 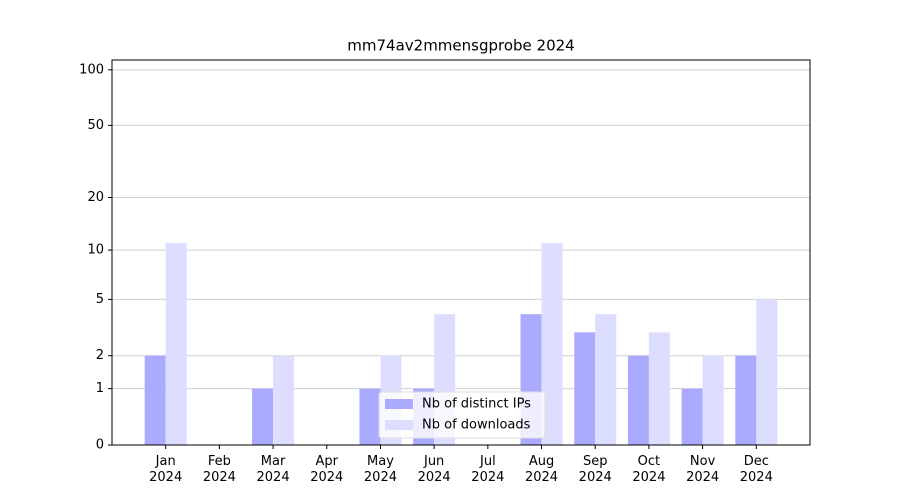 What do you see at coordinates (100, 445) in the screenshot?
I see `y-tick-label: 0` at bounding box center [100, 445].